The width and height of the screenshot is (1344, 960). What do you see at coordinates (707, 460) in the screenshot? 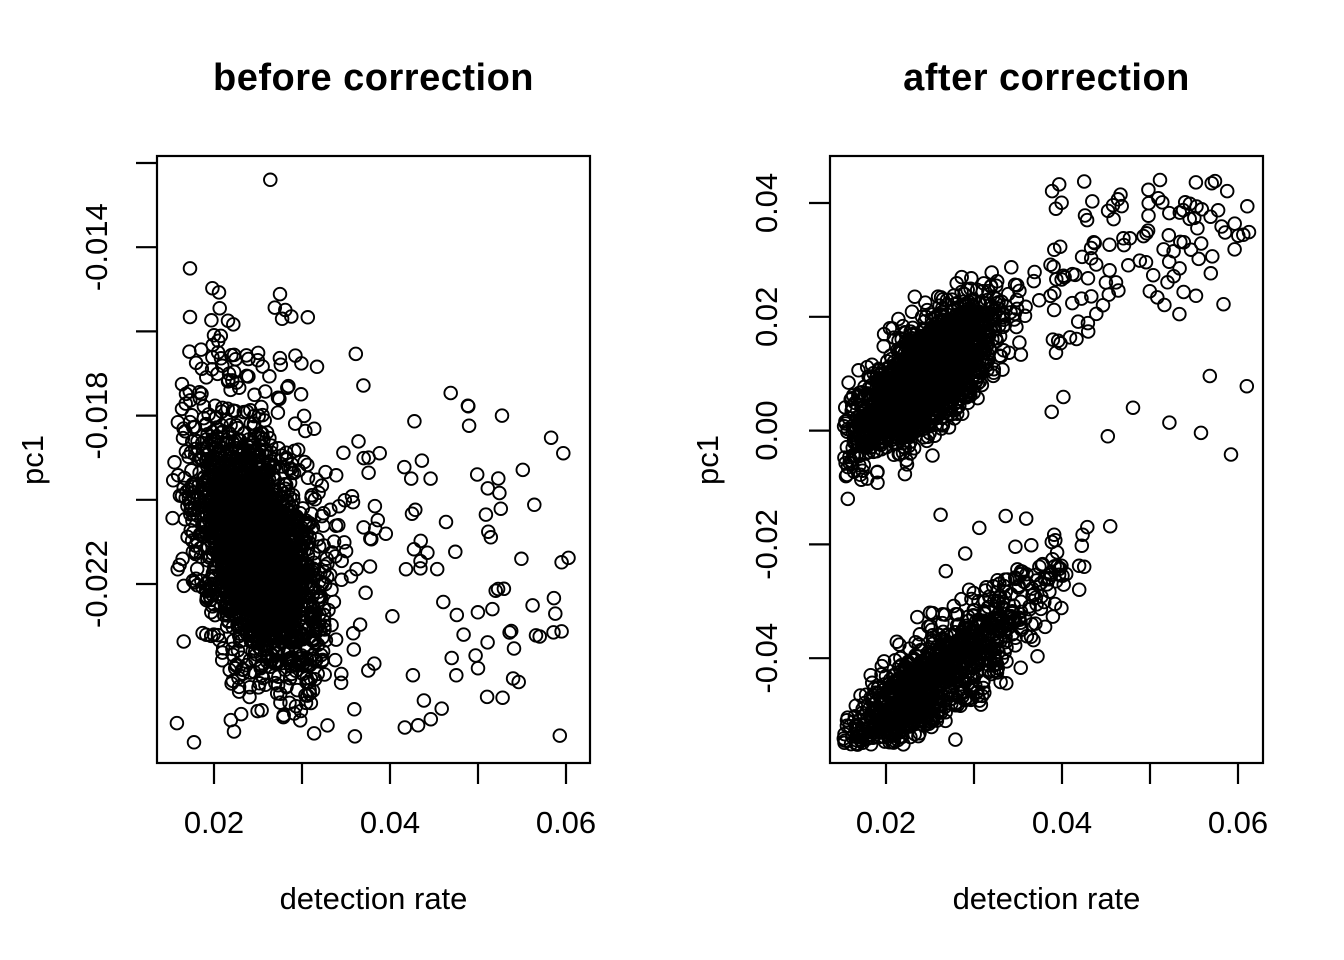
I see `panel-after-y-axis-label: pc1` at bounding box center [707, 460].